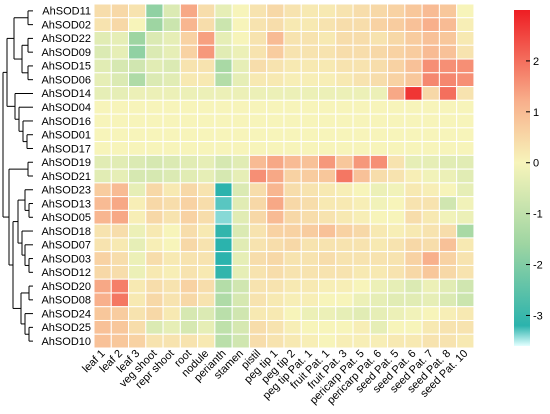 The image size is (550, 414). What do you see at coordinates (66, 122) in the screenshot?
I see `row-label: AhSOD16` at bounding box center [66, 122].